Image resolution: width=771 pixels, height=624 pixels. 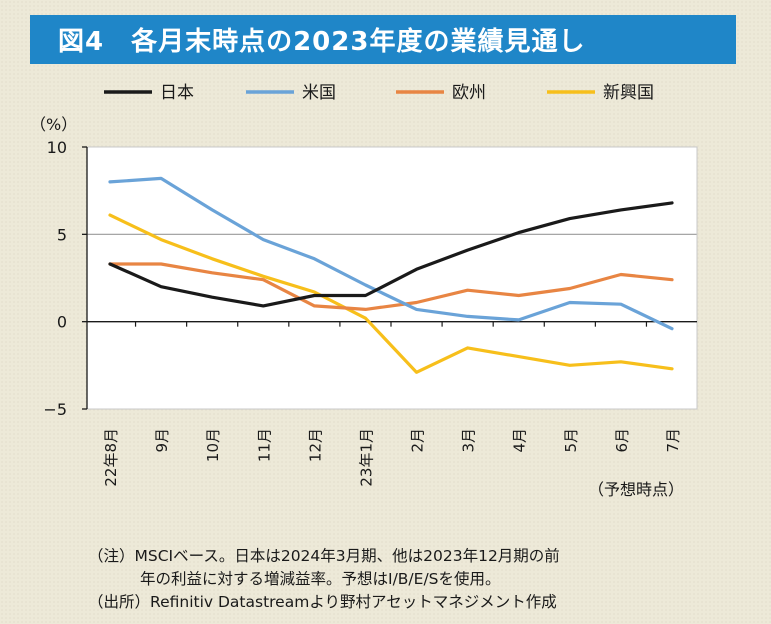 What do you see at coordinates (62, 322) in the screenshot?
I see `y-tick-label: 0` at bounding box center [62, 322].